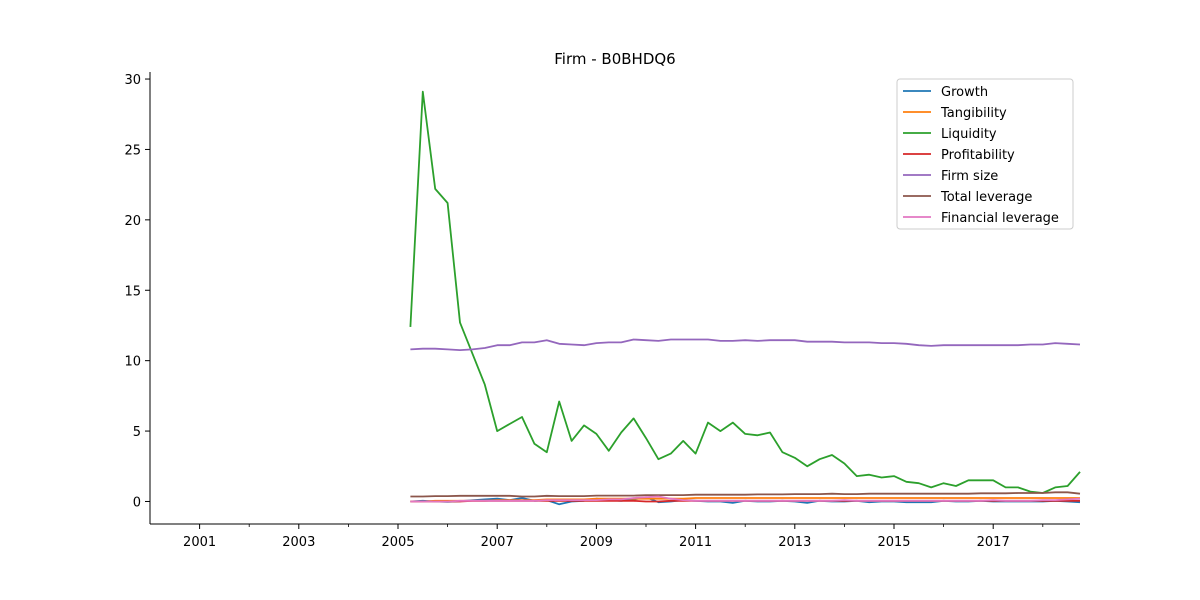 Image resolution: width=1200 pixels, height=600 pixels. I want to click on y-tick-label: 5, so click(137, 432).